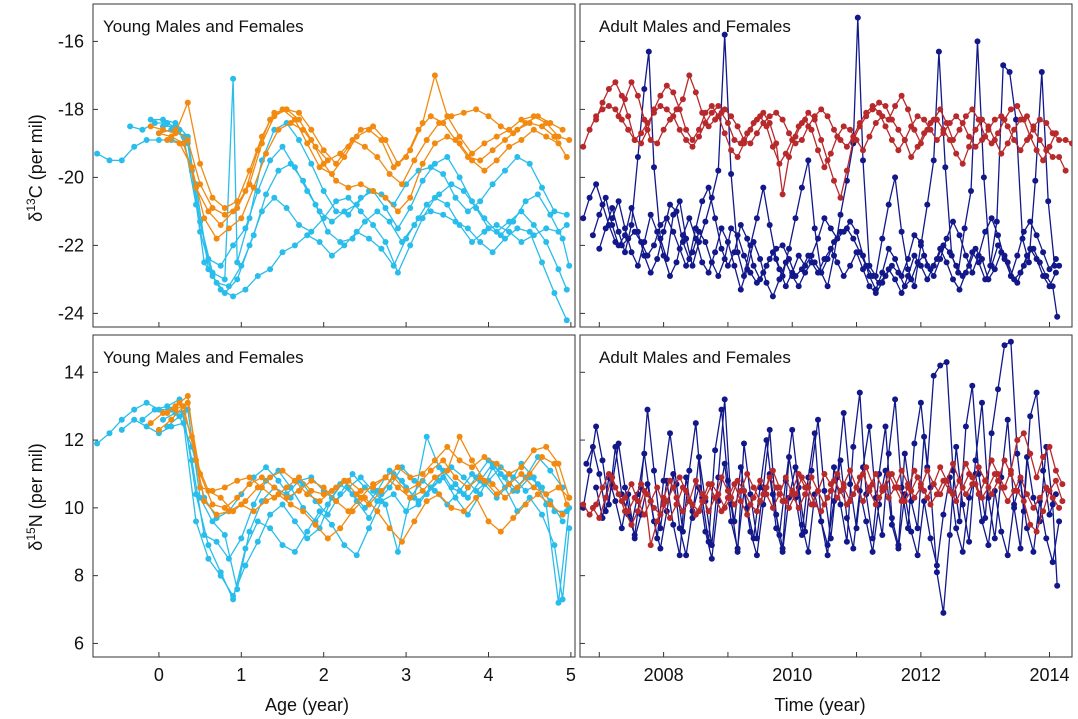  Describe the element at coordinates (307, 705) in the screenshot. I see `x-axis-label-age: Age (year)` at that location.